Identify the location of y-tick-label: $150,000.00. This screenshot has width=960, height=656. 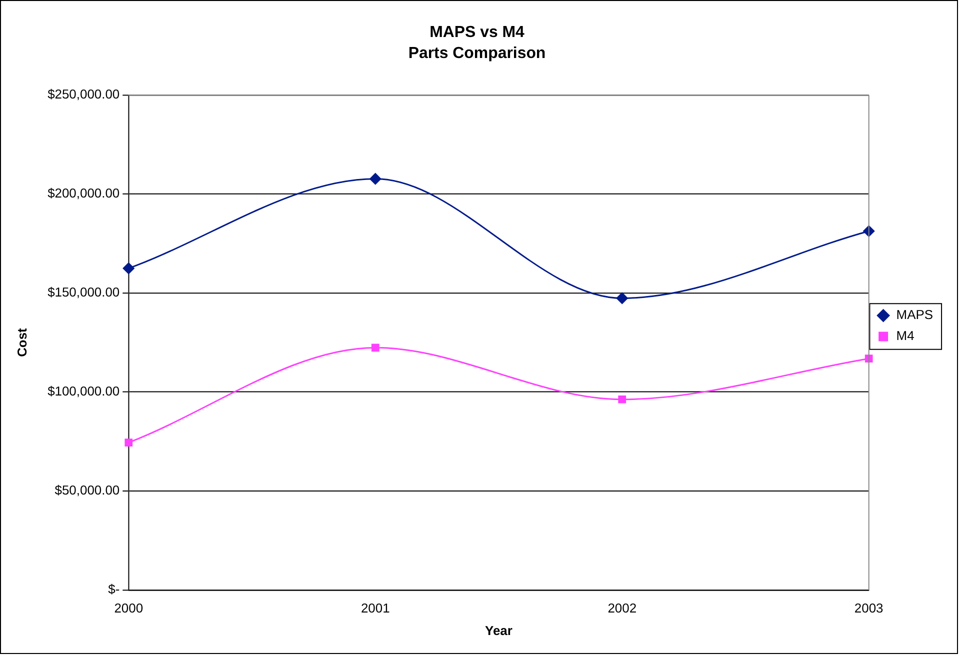
(84, 292).